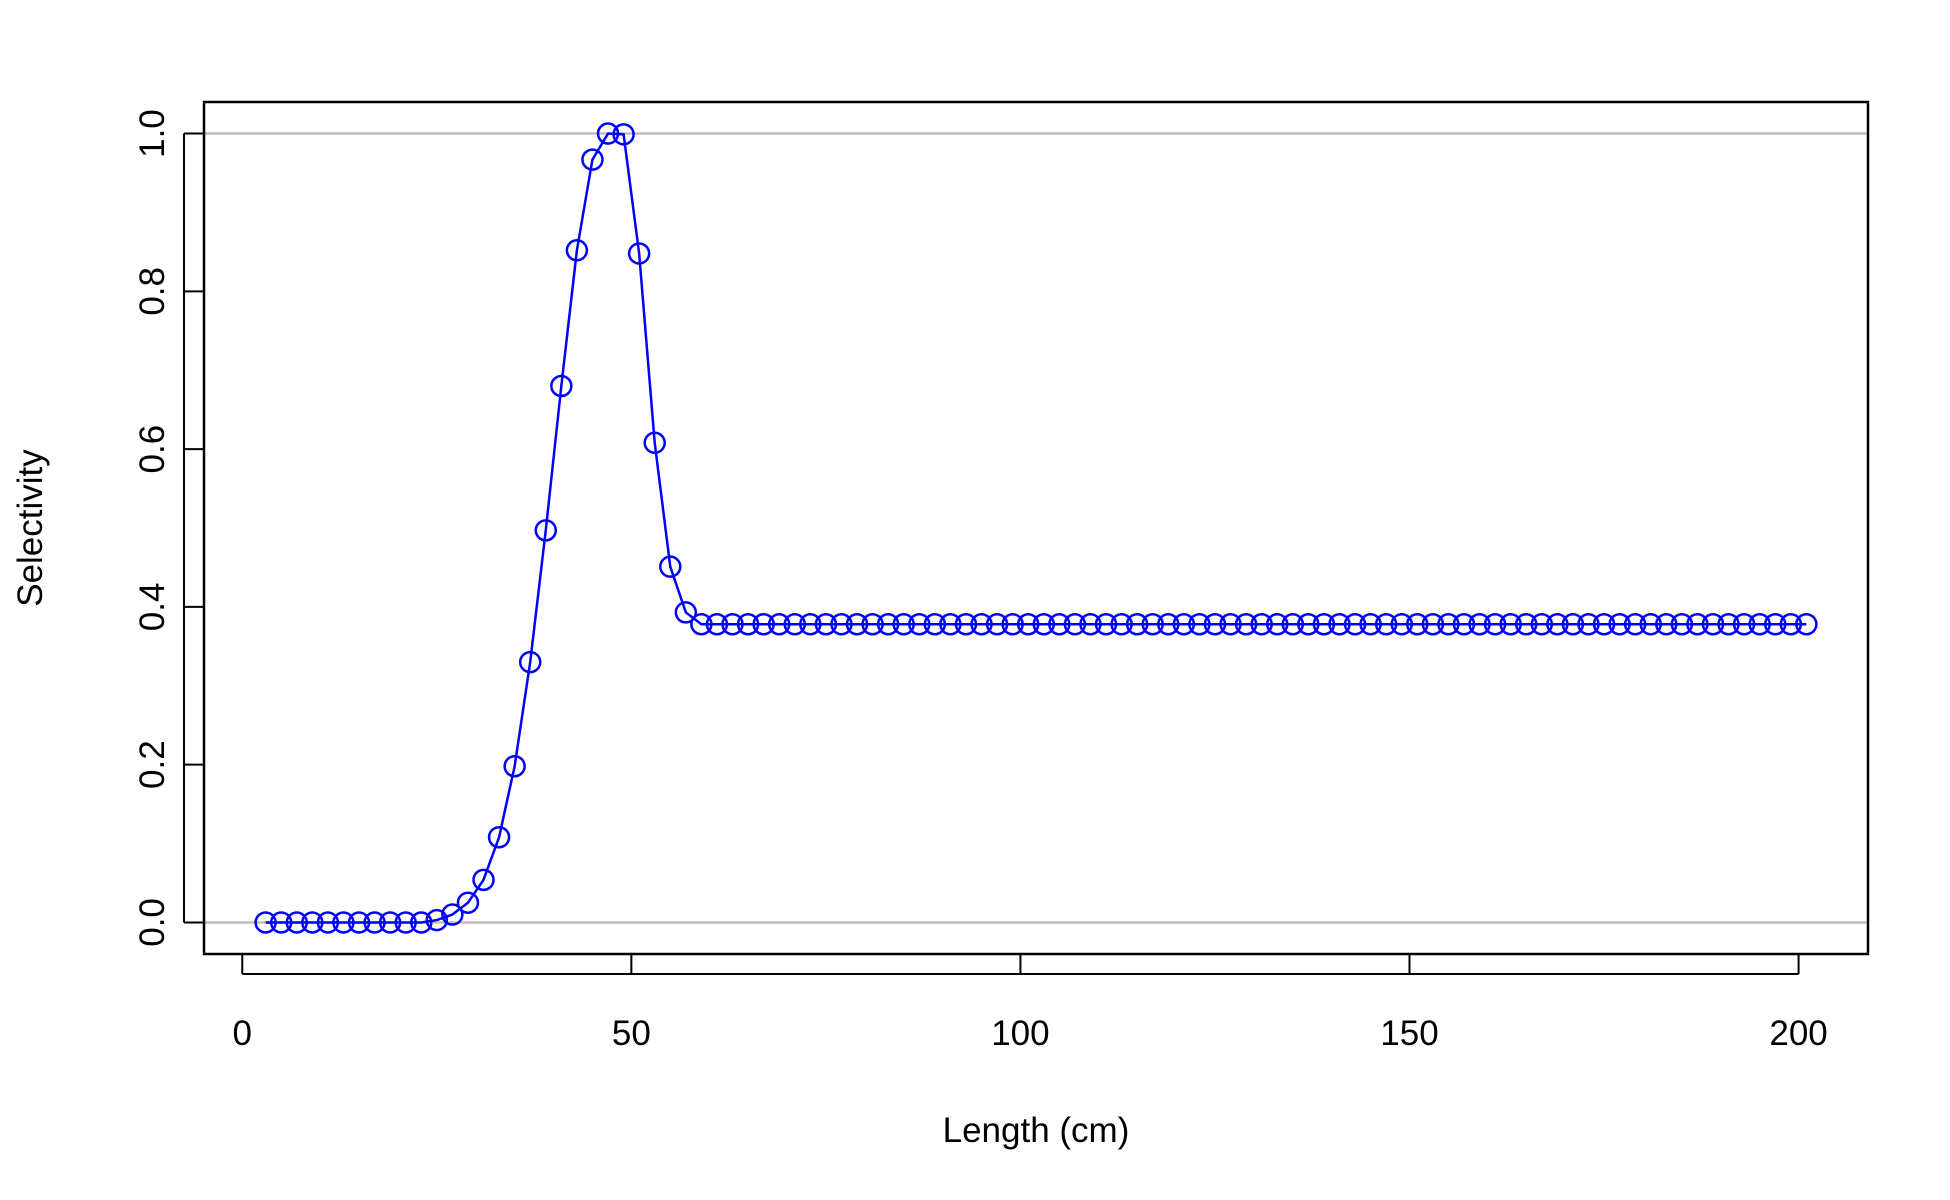 The width and height of the screenshot is (1950, 1200). Describe the element at coordinates (631, 1033) in the screenshot. I see `x-tick-label: 50` at that location.